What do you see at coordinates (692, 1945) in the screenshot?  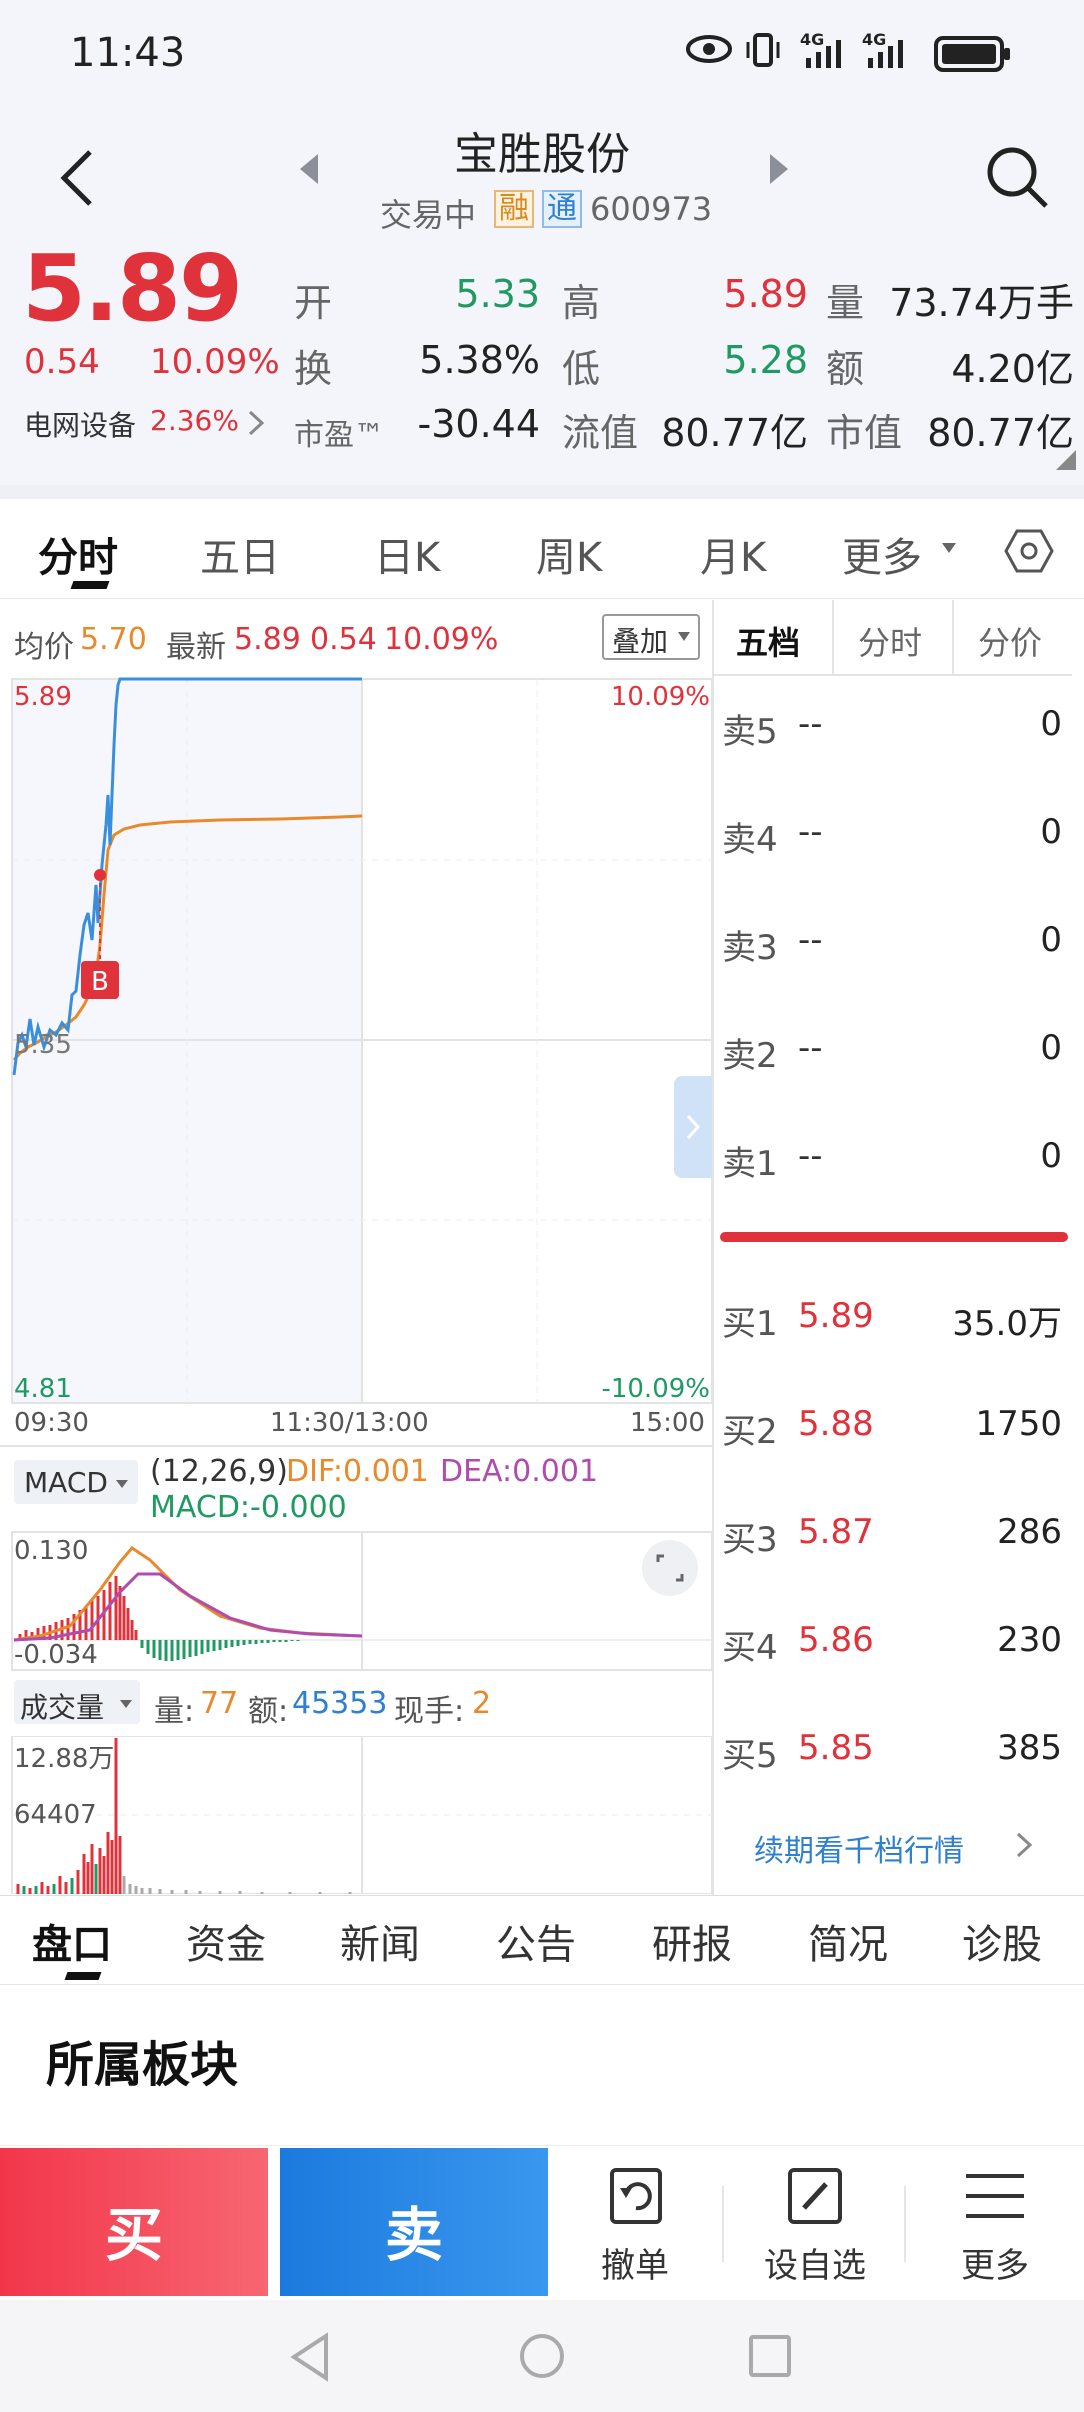 I see `tab-research: 研报` at bounding box center [692, 1945].